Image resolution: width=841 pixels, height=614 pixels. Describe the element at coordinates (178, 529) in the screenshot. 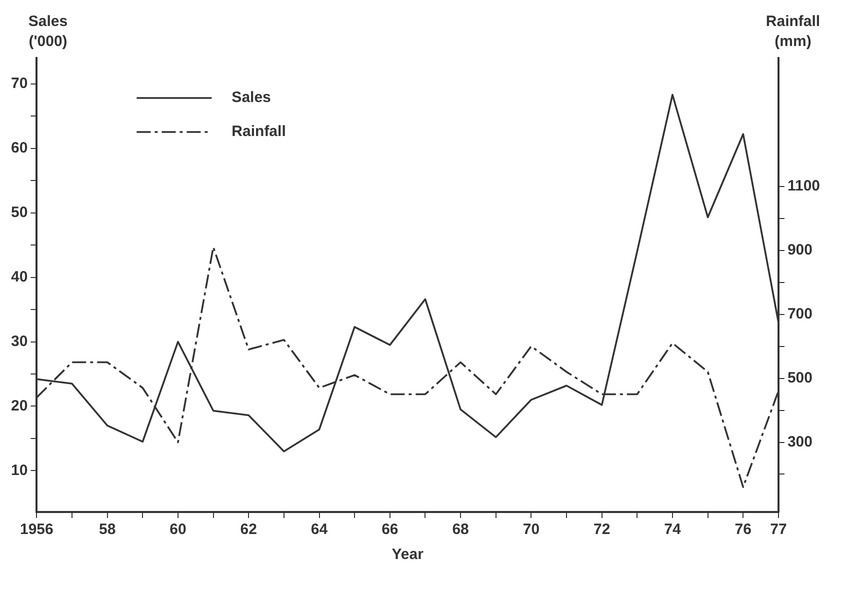

I see `x-tick-label: 60` at that location.